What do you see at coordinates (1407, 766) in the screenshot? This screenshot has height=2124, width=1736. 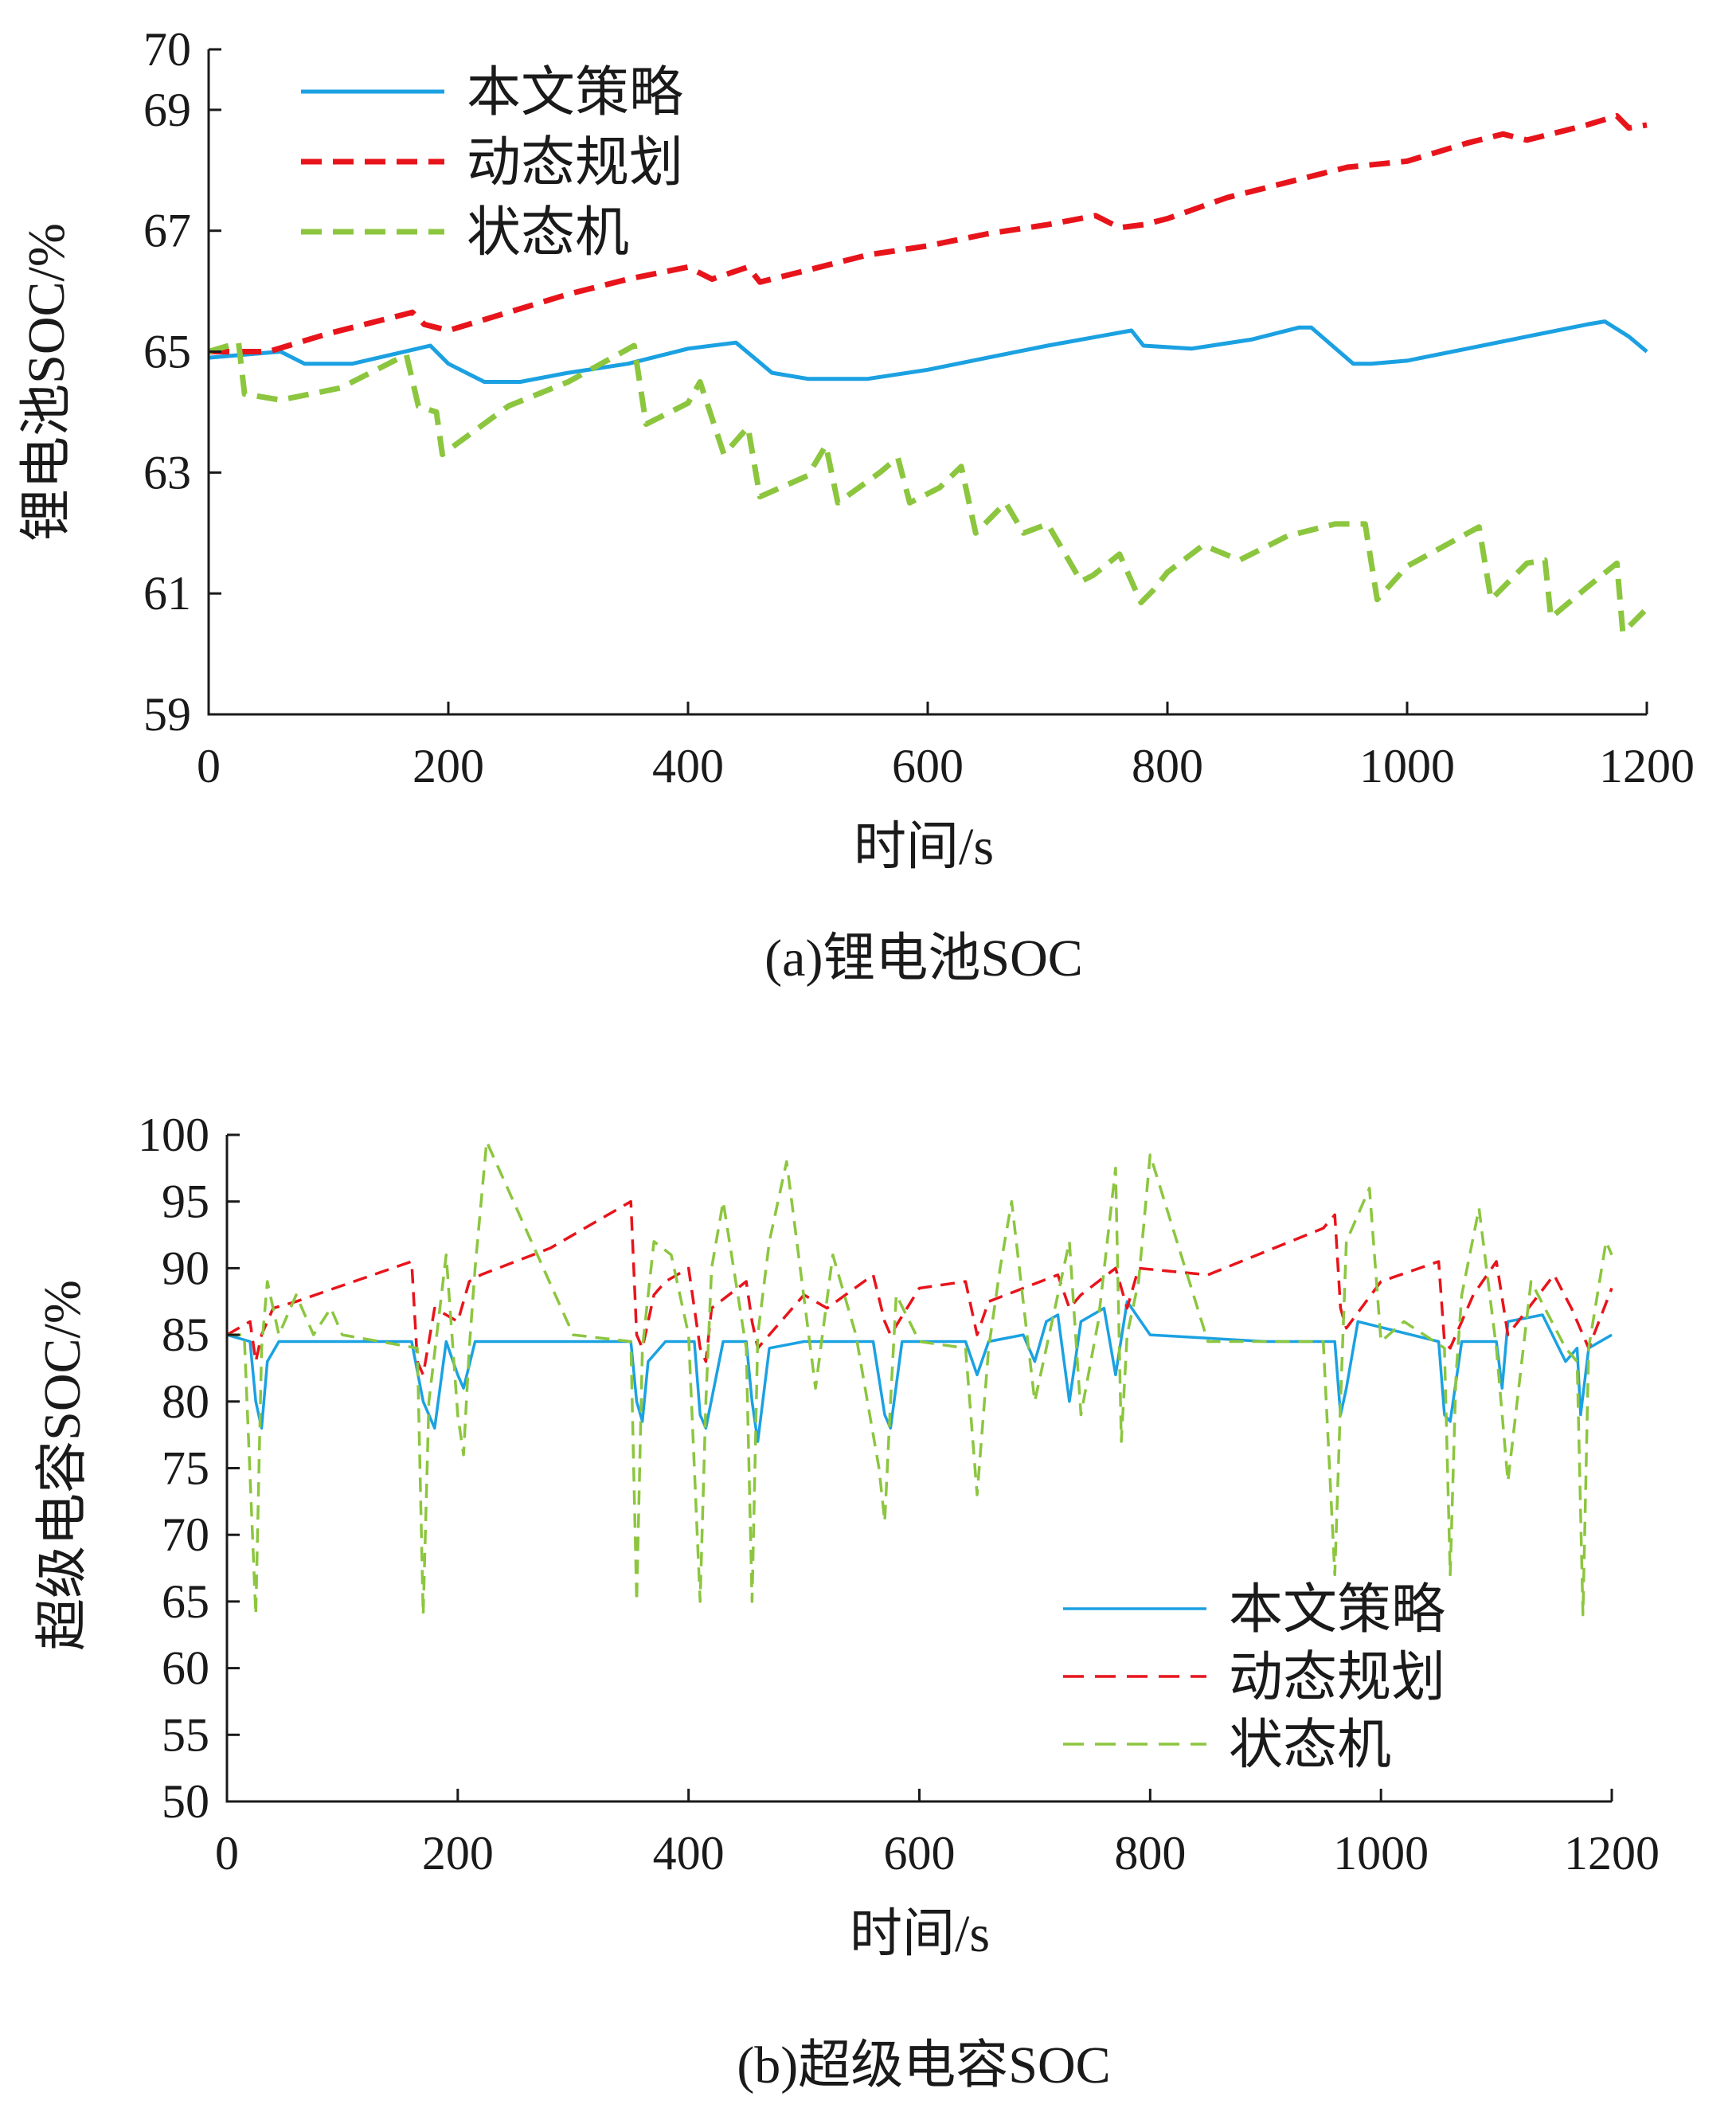 I see `chart-a-xtick-label: 1000` at bounding box center [1407, 766].